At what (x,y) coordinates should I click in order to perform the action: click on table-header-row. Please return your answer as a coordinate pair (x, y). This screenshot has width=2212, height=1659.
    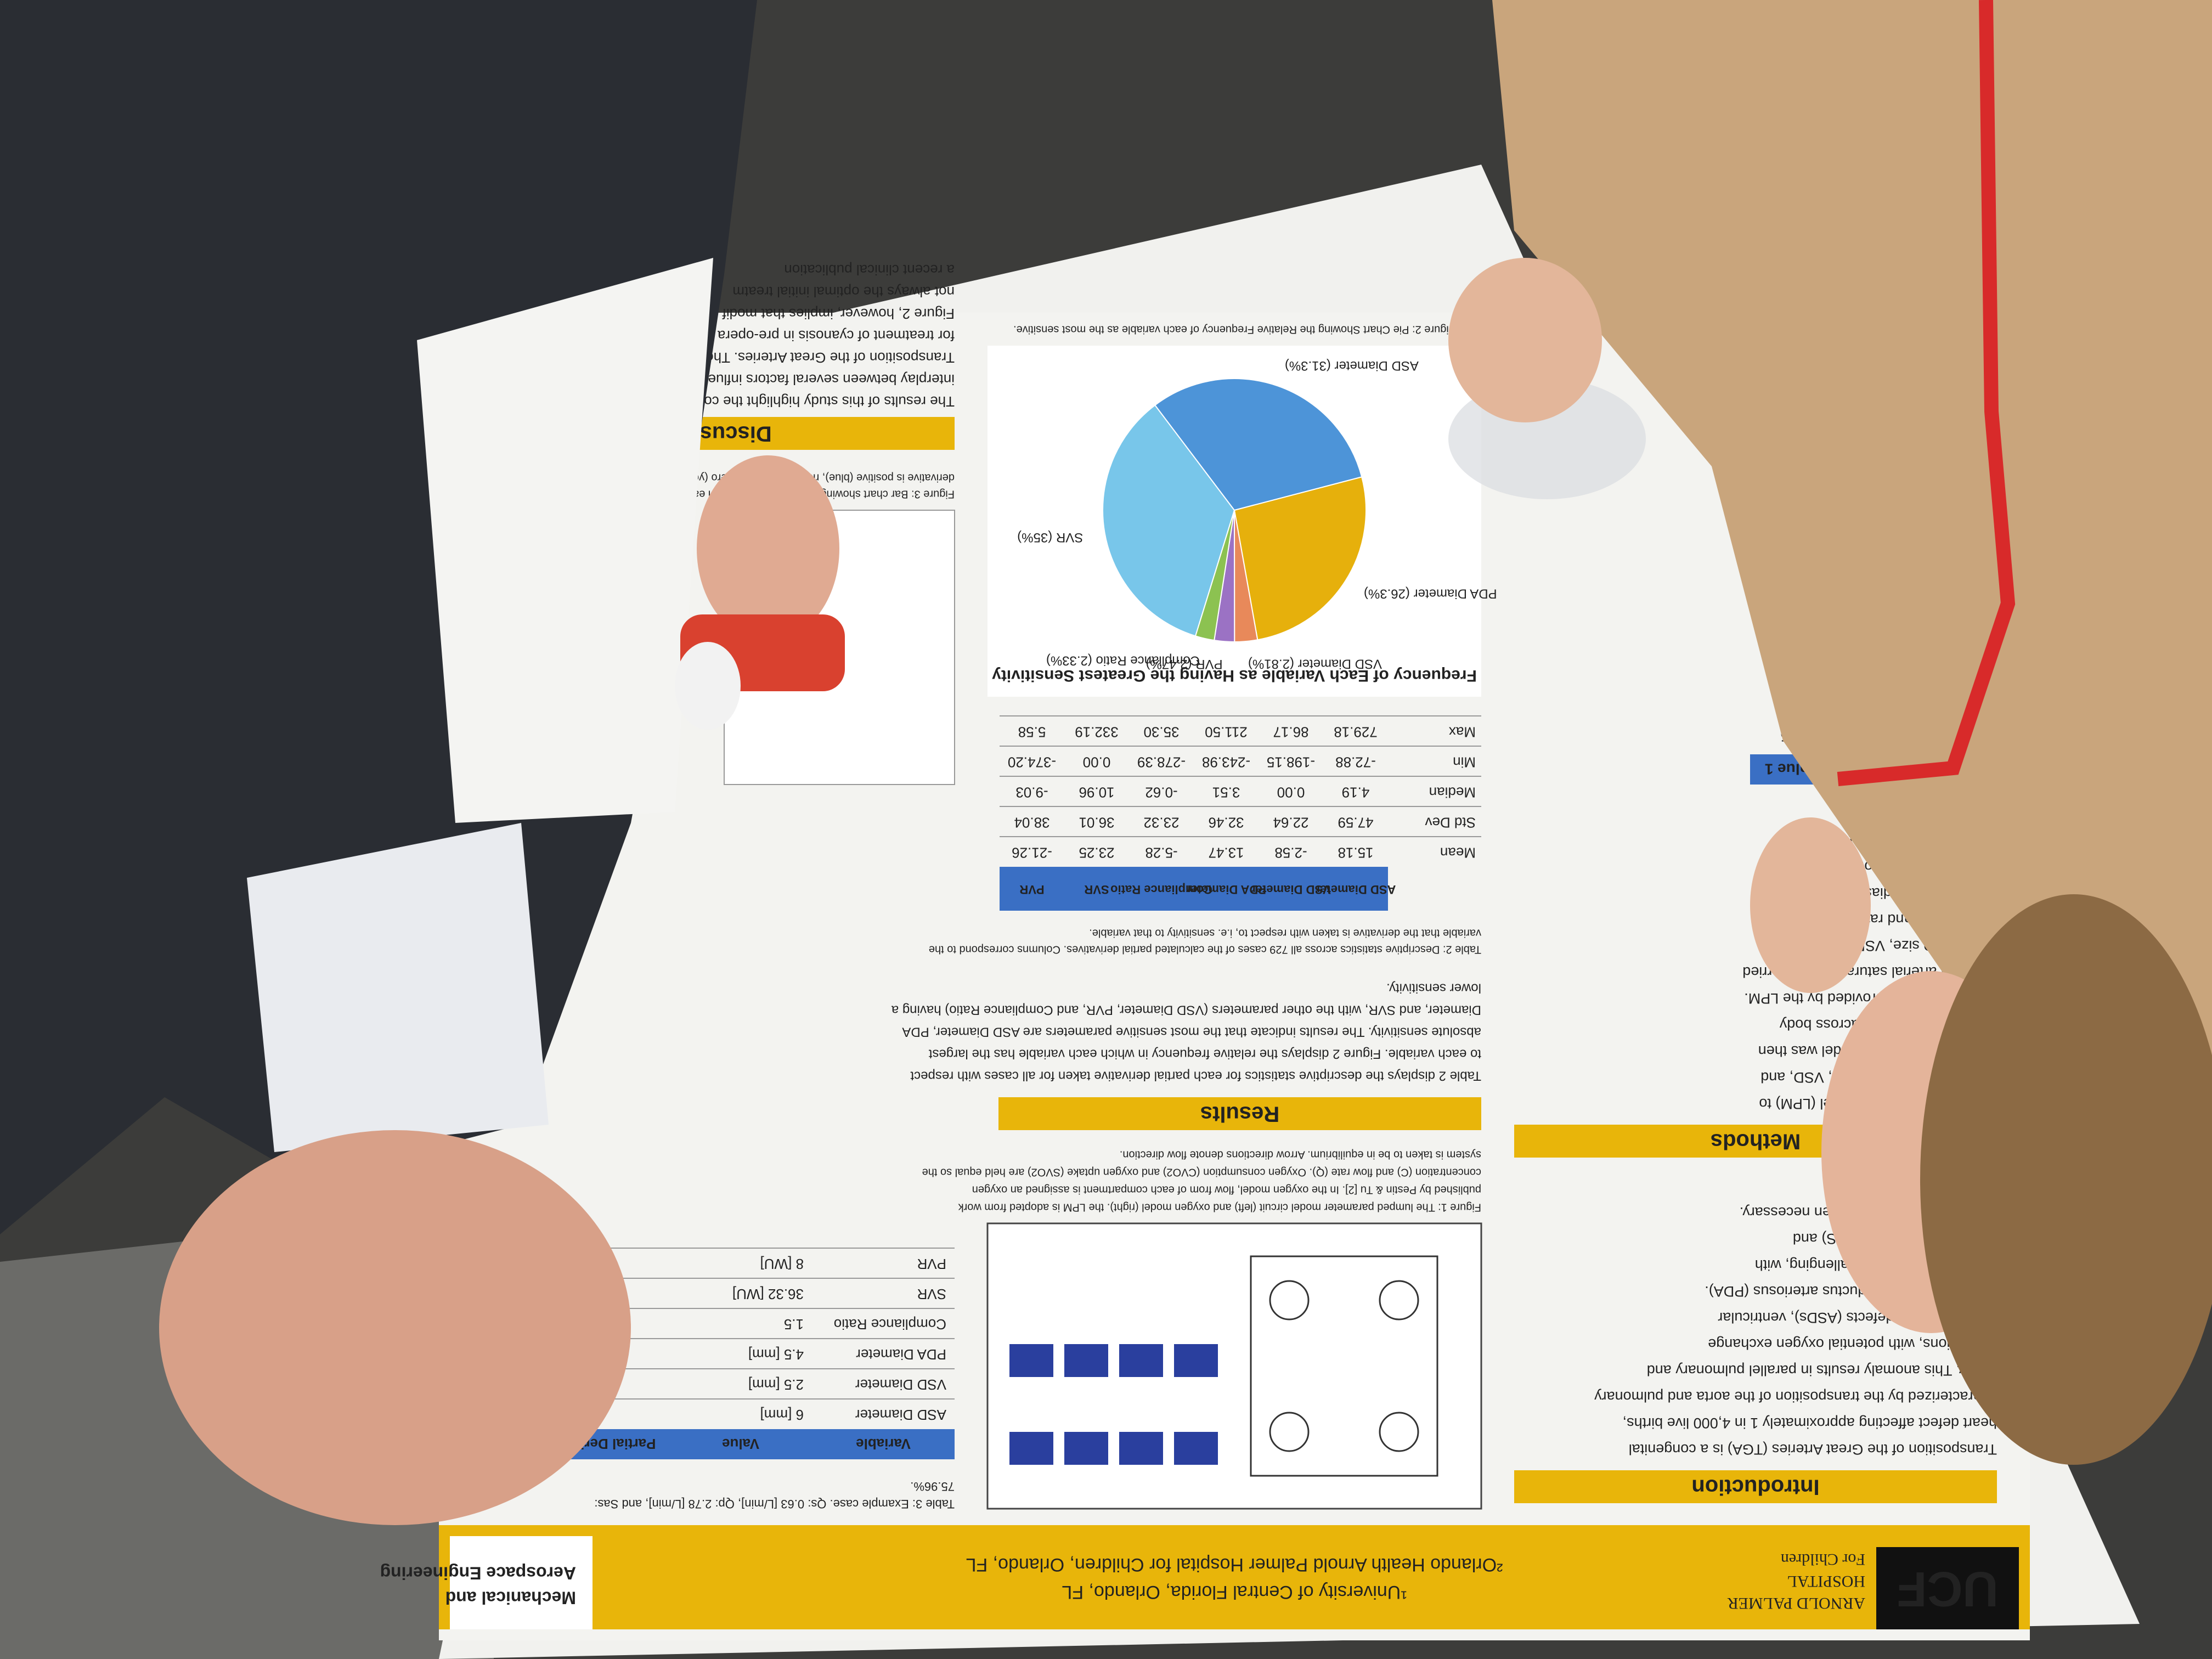
    Looking at the image, I should click on (1194, 889).